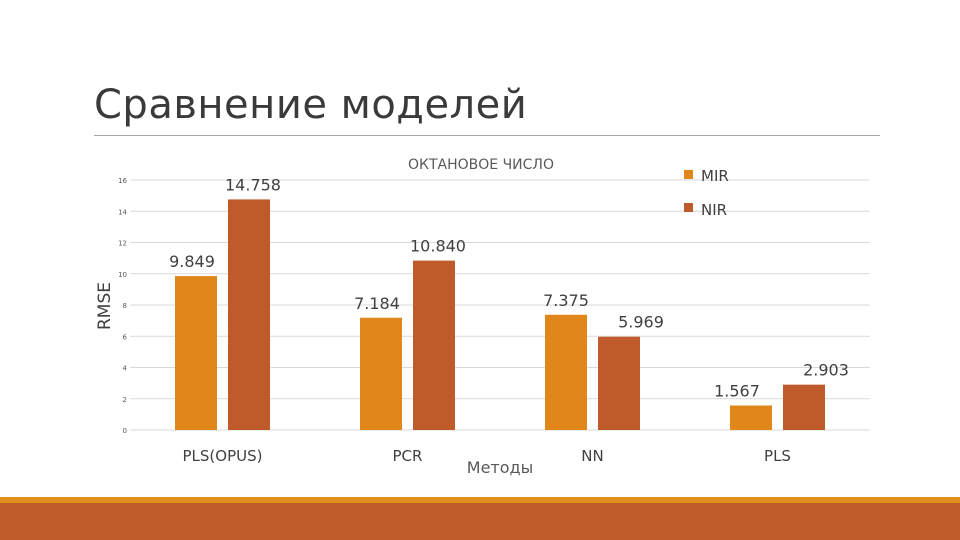 The width and height of the screenshot is (960, 540). Describe the element at coordinates (481, 165) in the screenshot. I see `chart-title: ОКТАНОВОЕ ЧИСЛО` at that location.